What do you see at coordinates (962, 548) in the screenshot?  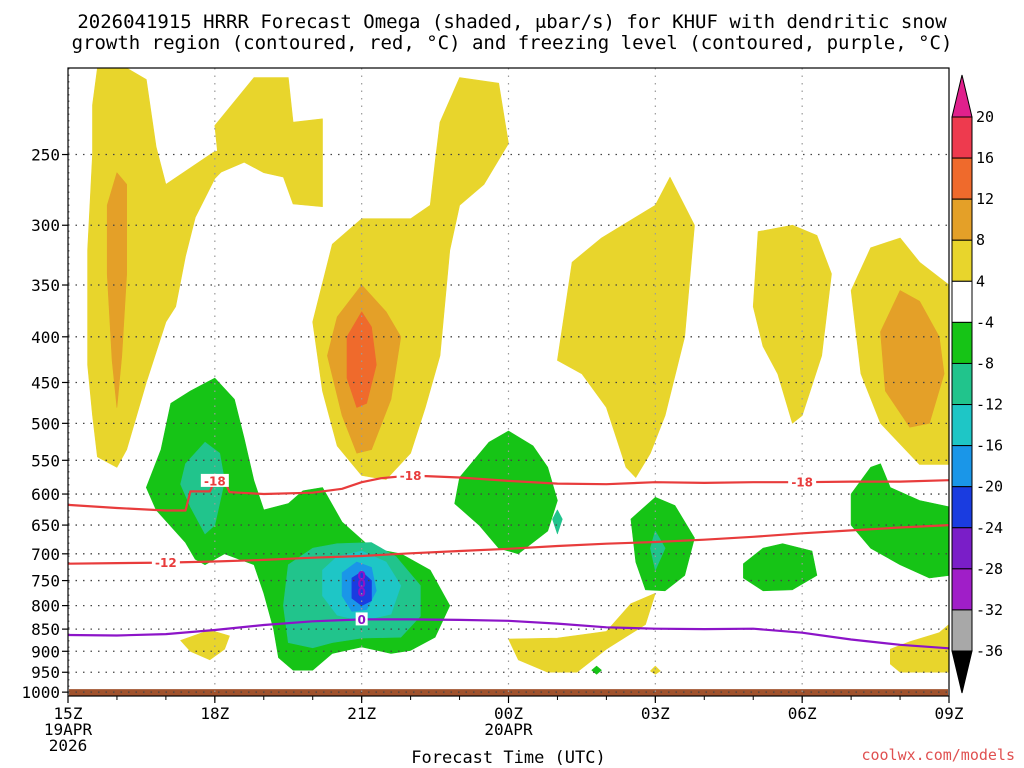 I see `colorbar-bin--24-to--28` at bounding box center [962, 548].